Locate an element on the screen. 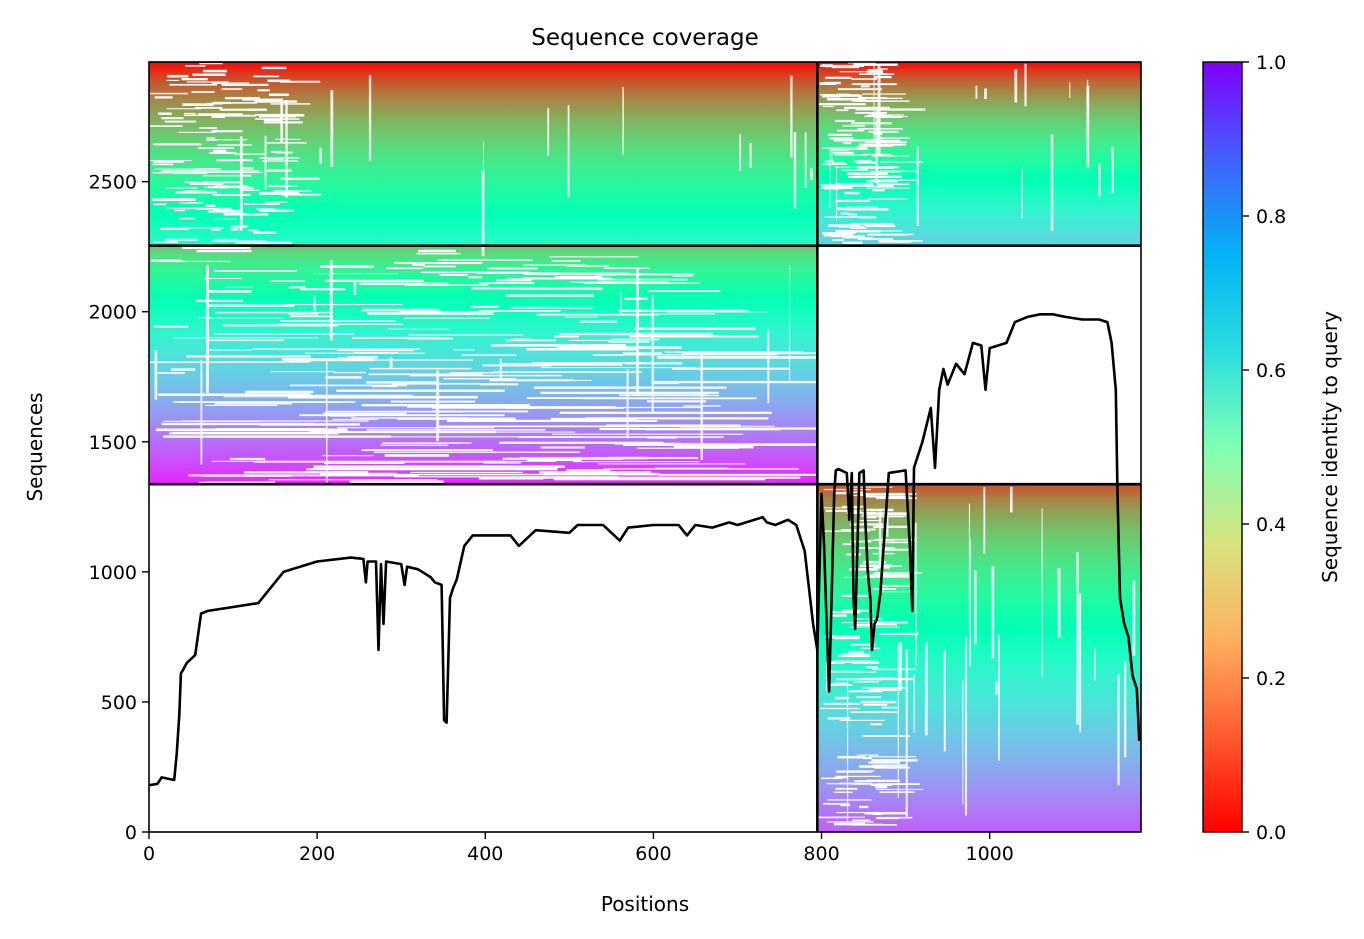  x-tick-label: 200 is located at coordinates (317, 854).